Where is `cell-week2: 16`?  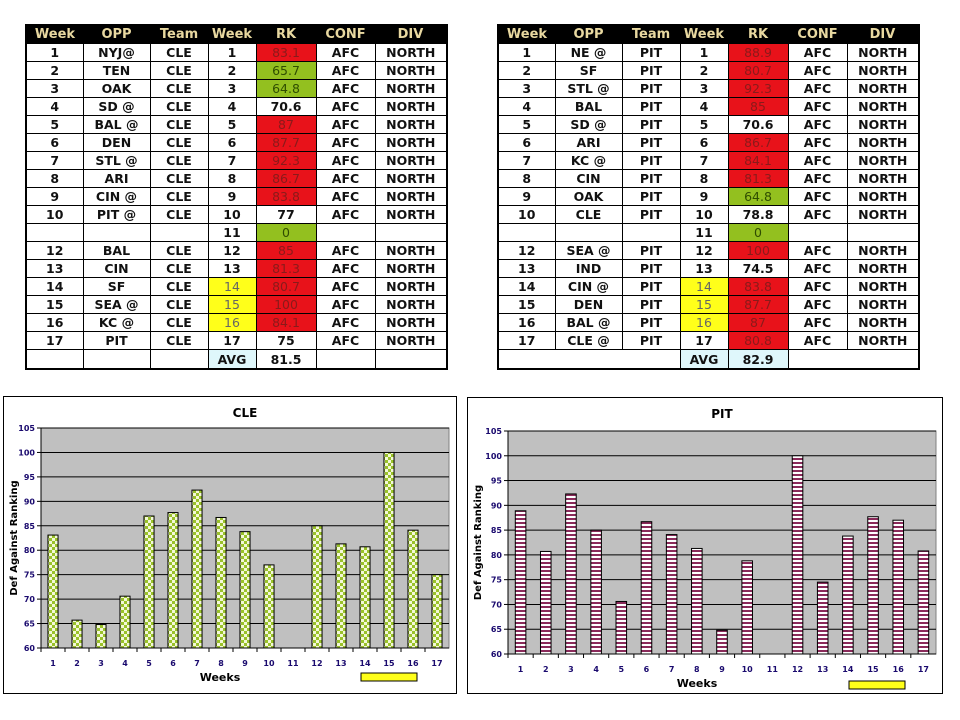
cell-week2: 16 is located at coordinates (232, 322).